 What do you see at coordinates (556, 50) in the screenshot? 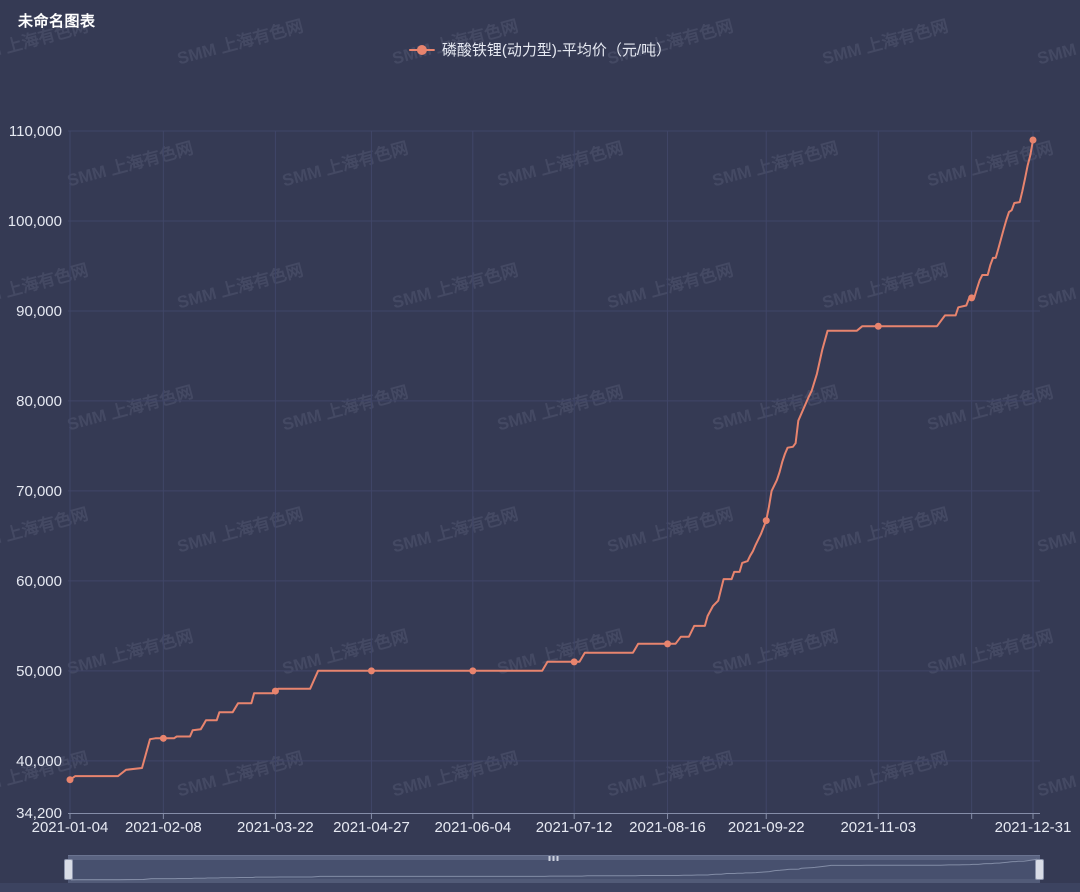
I see `legend-label: 磷酸铁锂(动力型)-平均价（元/吨）` at bounding box center [556, 50].